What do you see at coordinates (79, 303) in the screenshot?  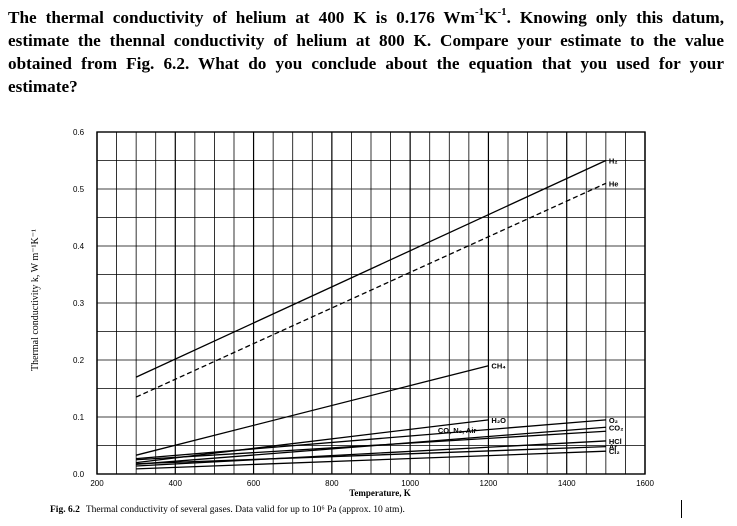 I see `y-tick-label: 0.3` at bounding box center [79, 303].